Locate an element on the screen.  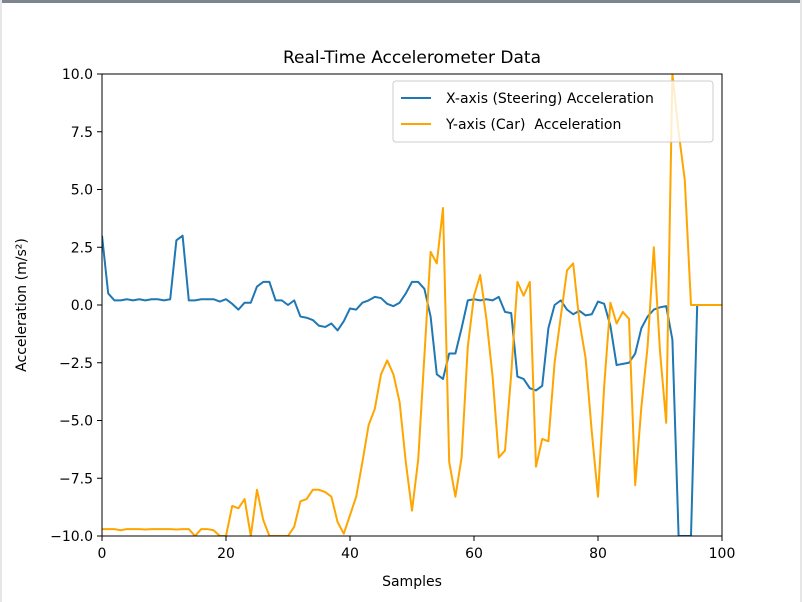
y-tick-label: 10.0 is located at coordinates (77, 75).